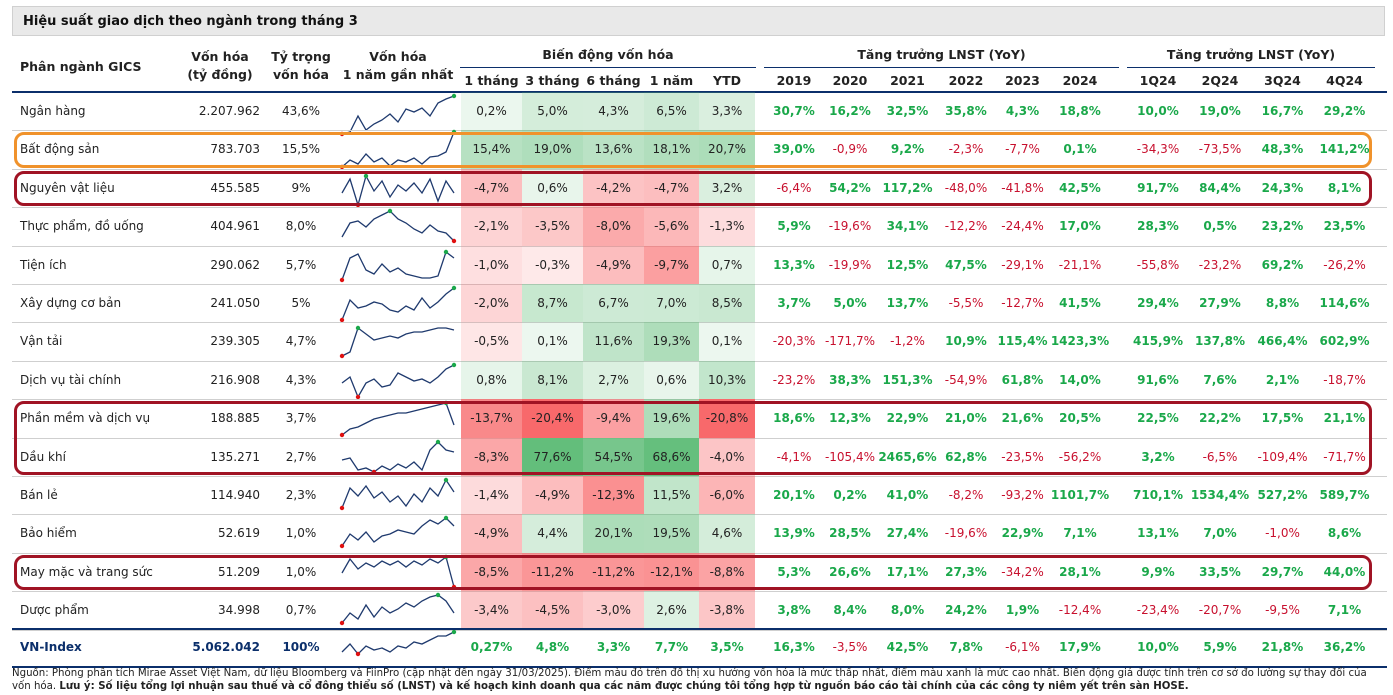 The height and width of the screenshot is (695, 1393). Describe the element at coordinates (1080, 264) in the screenshot. I see `year-growth: -21,1%` at that location.